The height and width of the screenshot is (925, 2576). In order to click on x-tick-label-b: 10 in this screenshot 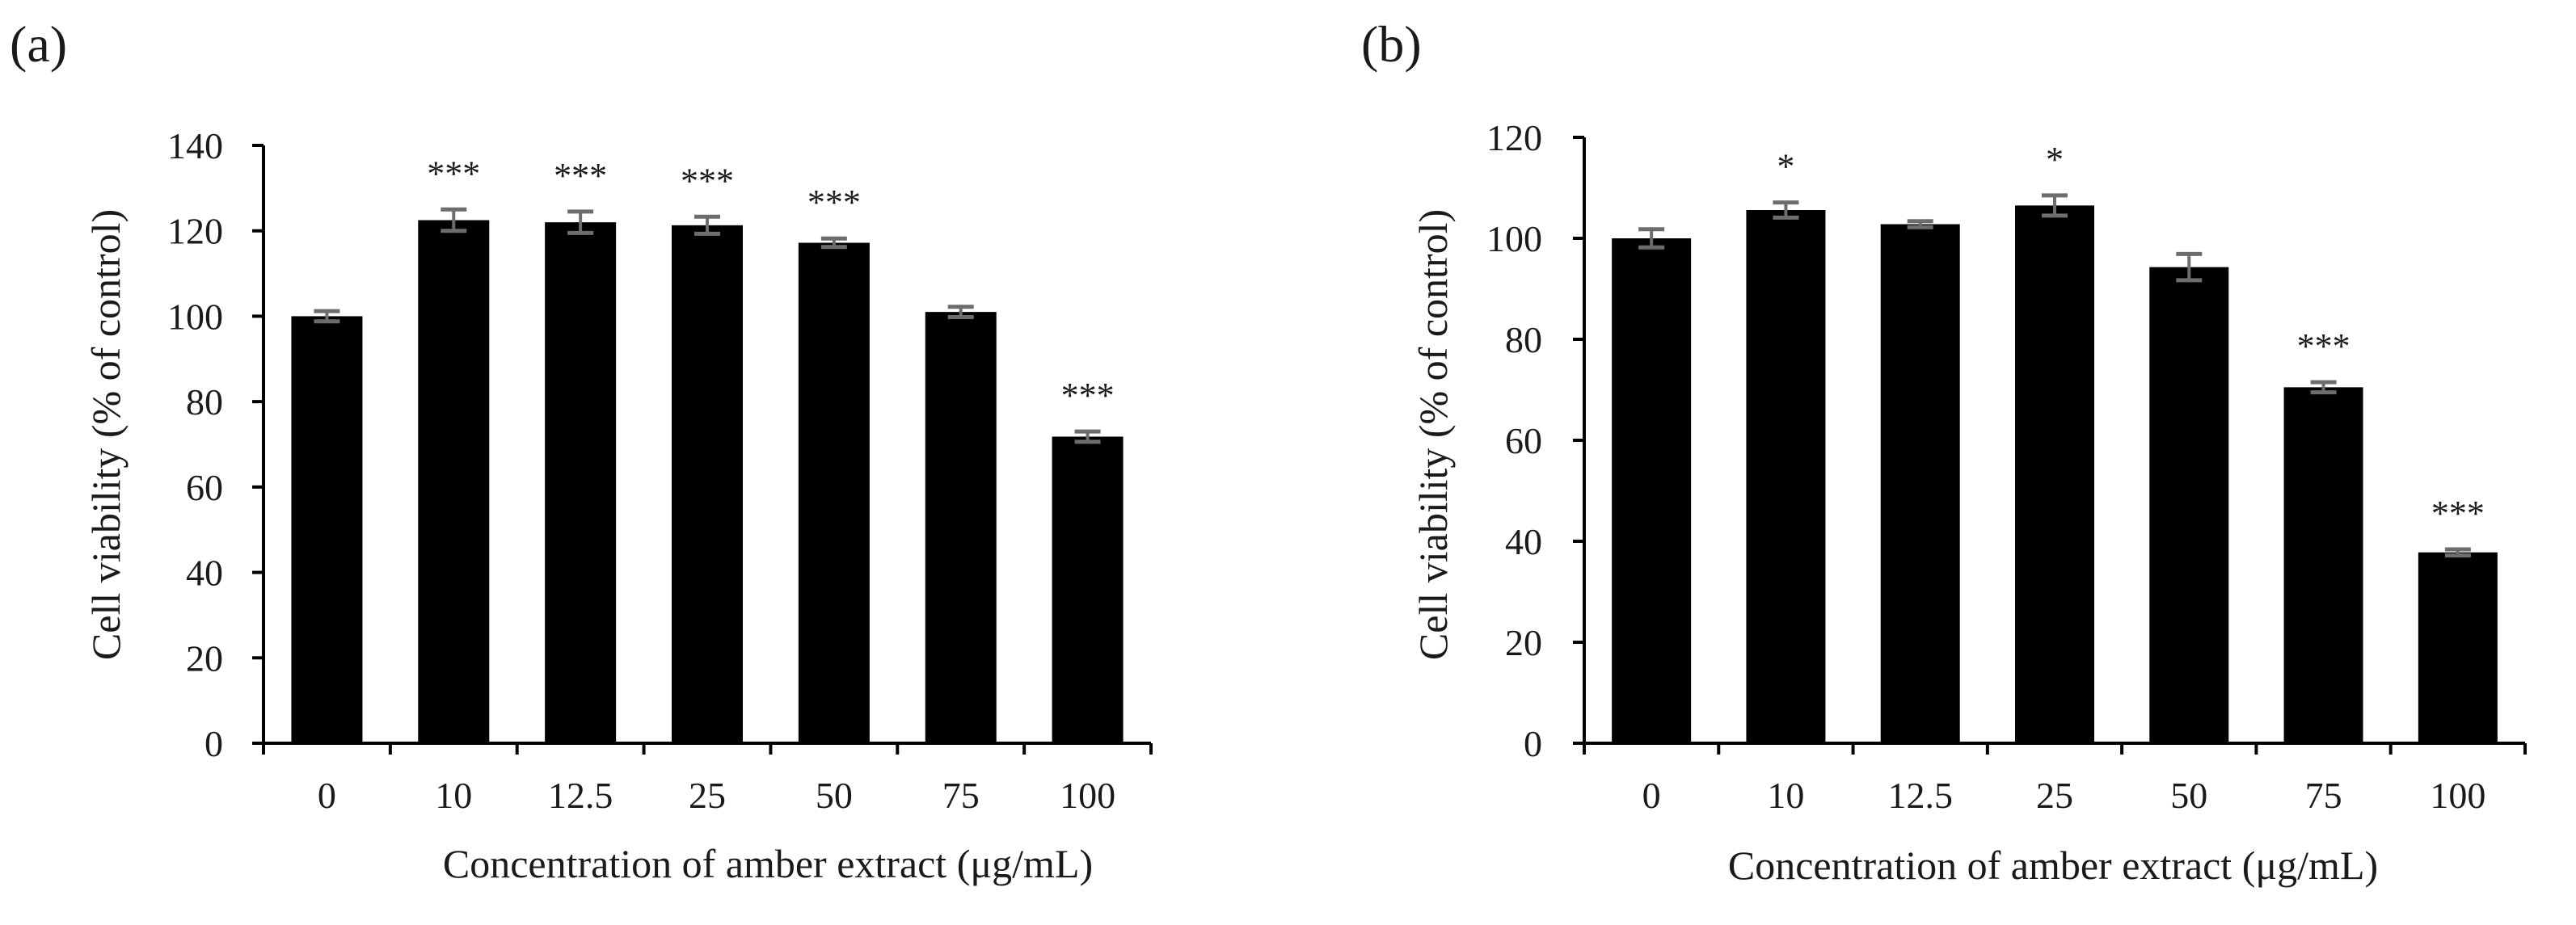, I will do `click(1786, 795)`.